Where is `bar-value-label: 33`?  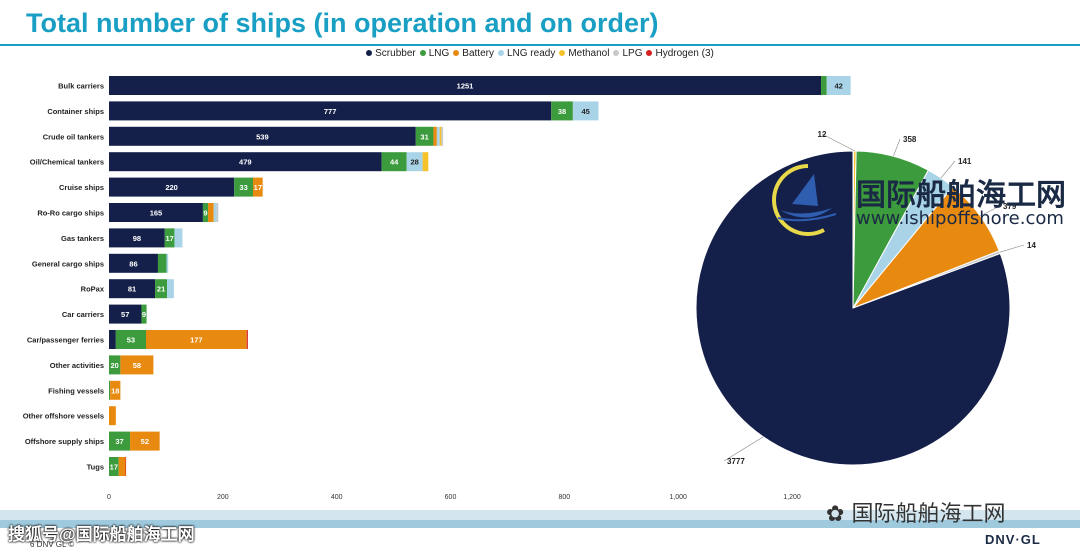 bar-value-label: 33 is located at coordinates (243, 187).